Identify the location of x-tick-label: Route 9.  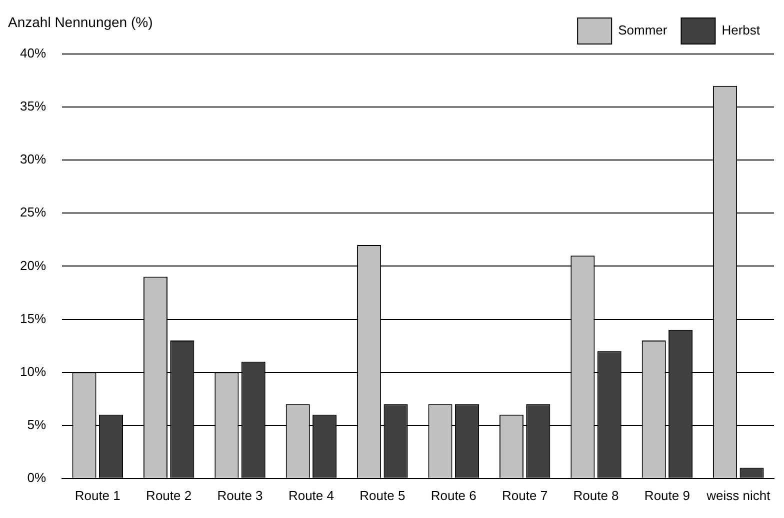
(667, 495).